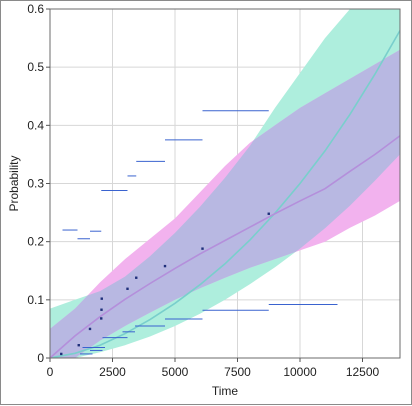 The image size is (412, 406). Describe the element at coordinates (14, 183) in the screenshot. I see `y-axis-title: Probability` at that location.